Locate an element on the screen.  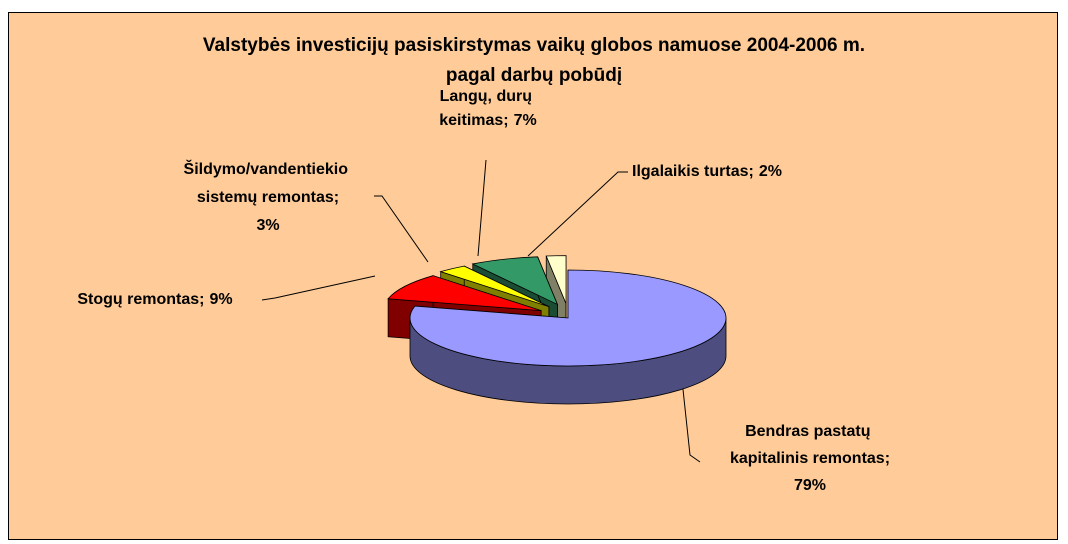
pie-slice is located at coordinates (568, 337).